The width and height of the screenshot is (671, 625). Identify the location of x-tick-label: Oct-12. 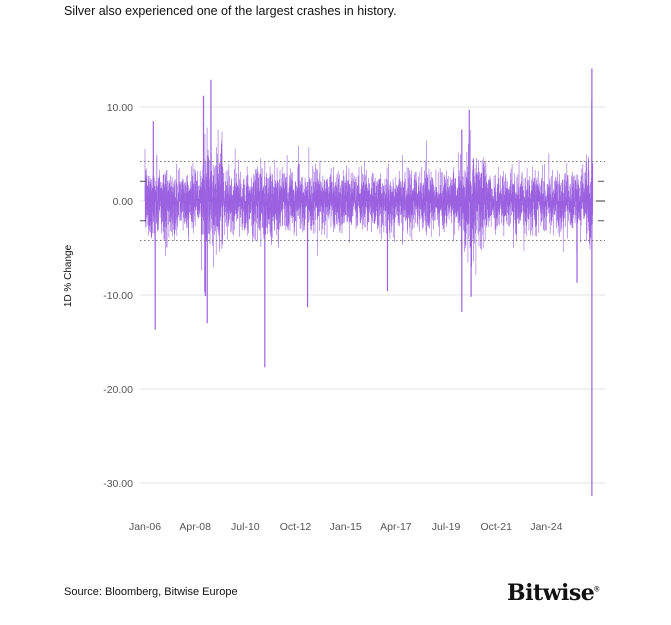
(296, 527).